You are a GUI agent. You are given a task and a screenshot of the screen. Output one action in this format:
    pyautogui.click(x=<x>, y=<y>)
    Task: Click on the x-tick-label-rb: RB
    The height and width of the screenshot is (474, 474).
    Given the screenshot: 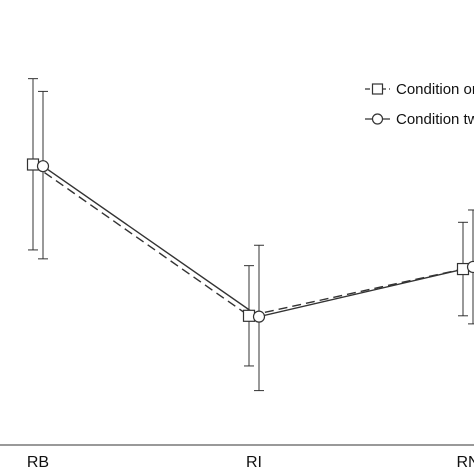 What is the action you would take?
    pyautogui.click(x=38, y=462)
    